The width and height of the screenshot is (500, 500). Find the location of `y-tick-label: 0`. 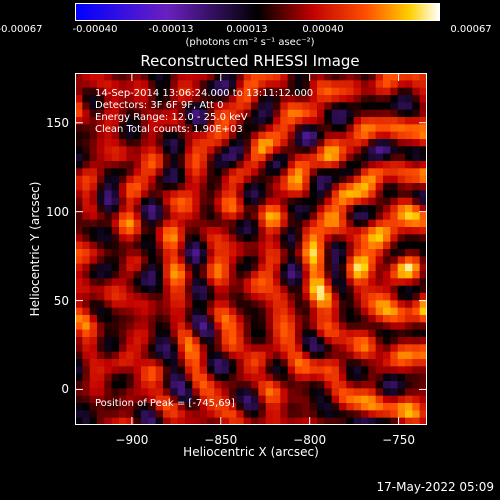

y-tick-label: 0 is located at coordinates (65, 389).